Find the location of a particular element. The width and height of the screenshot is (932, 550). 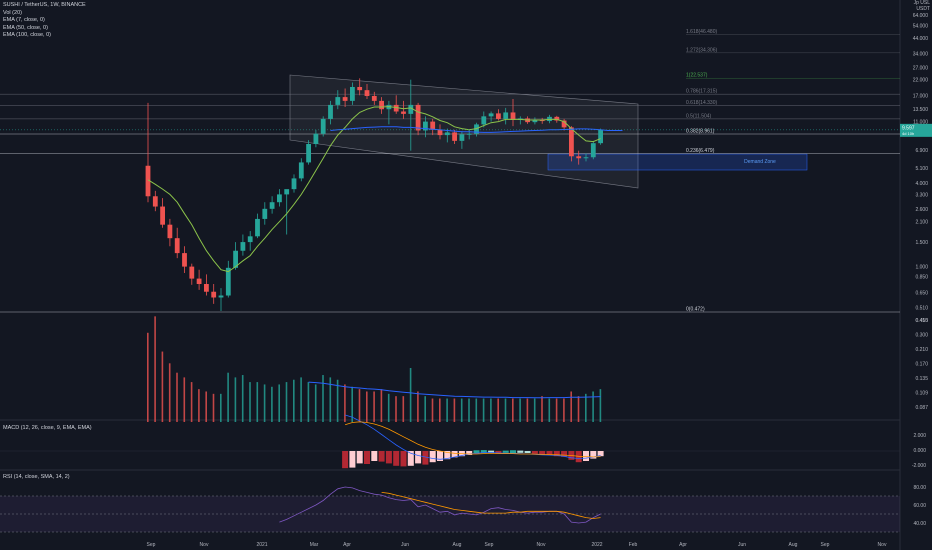

volume-axis-tick: 0.109 is located at coordinates (921, 394).